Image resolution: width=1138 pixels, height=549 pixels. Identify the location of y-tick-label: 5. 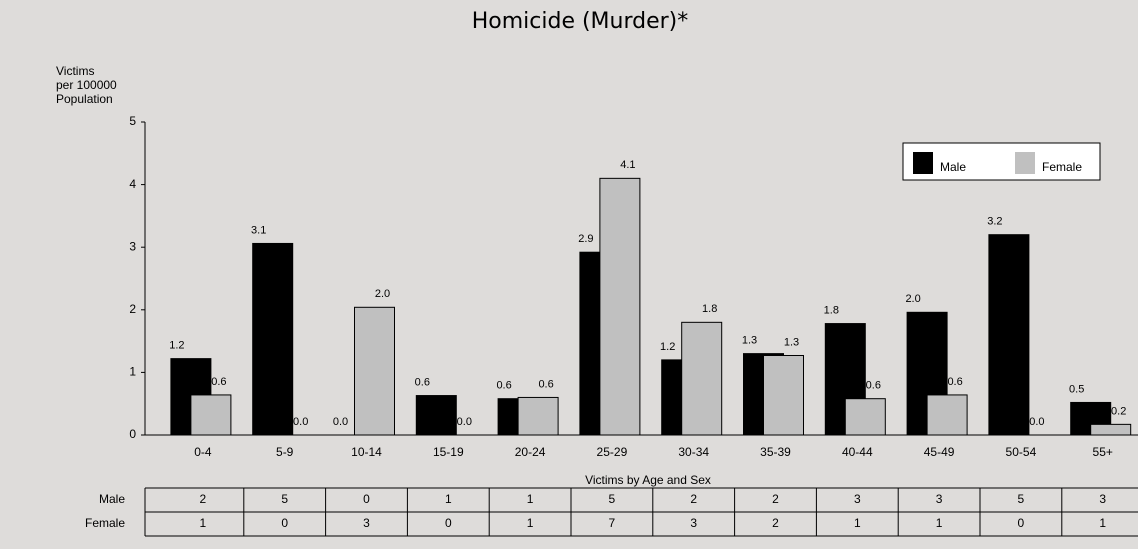
(132, 121).